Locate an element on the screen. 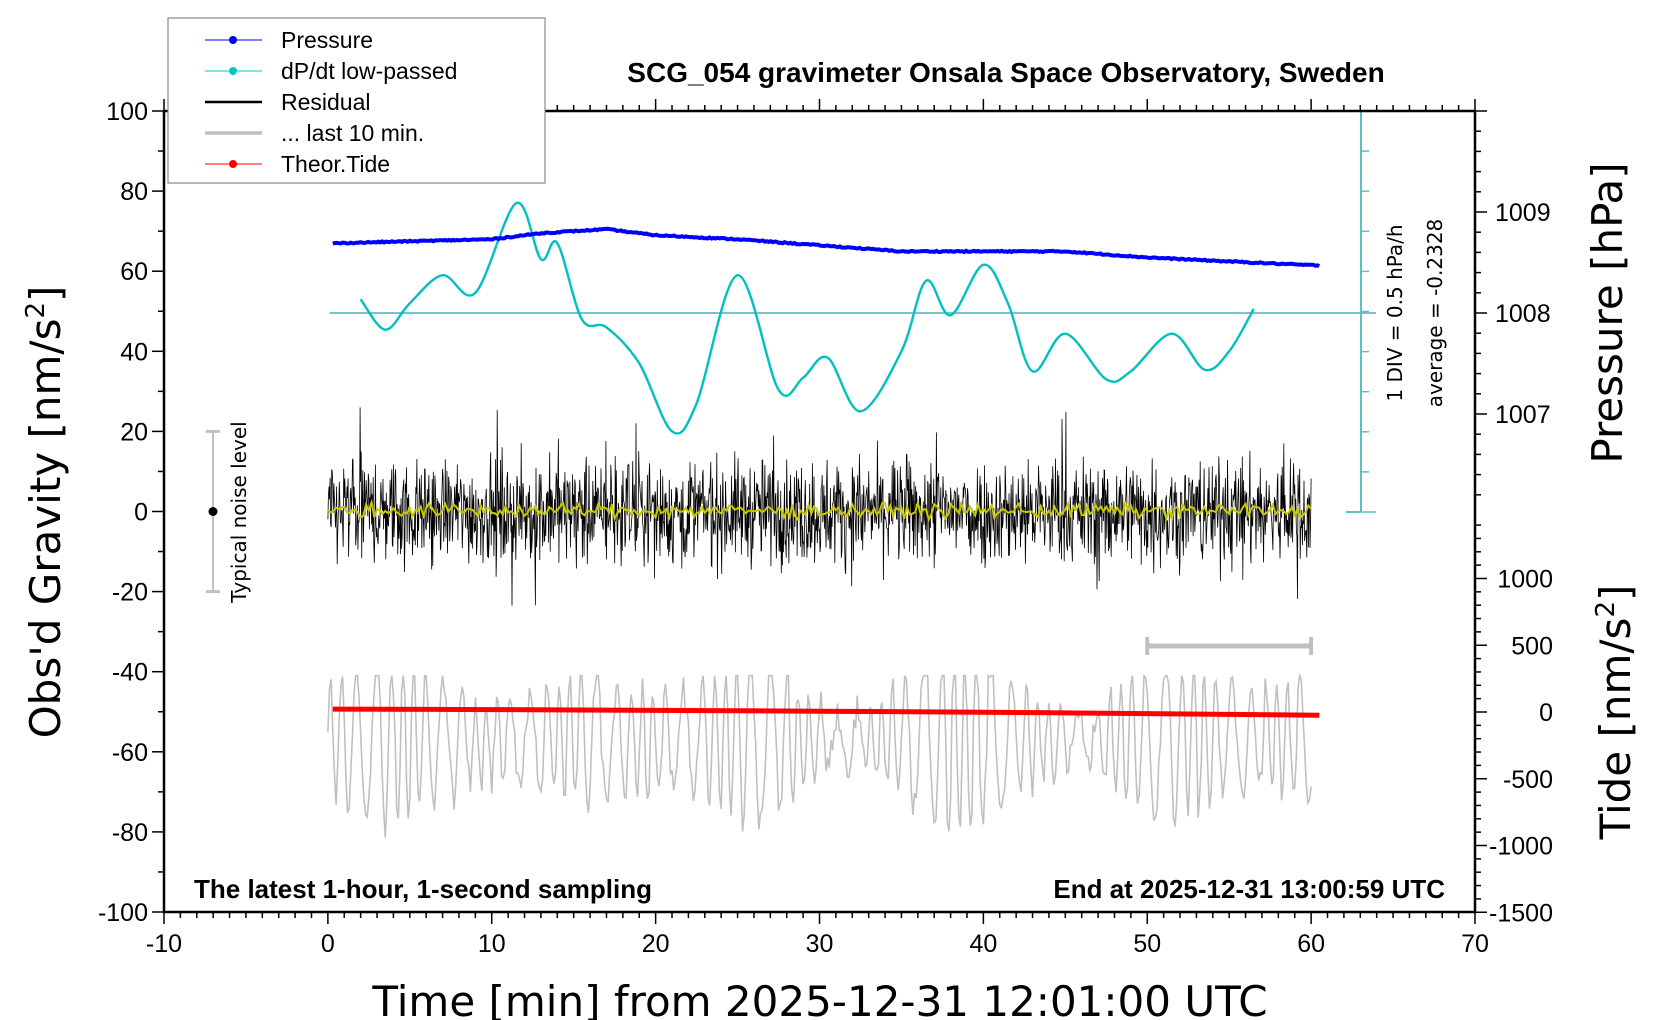 This screenshot has width=1660, height=1020. y-left-tick-label: 100 is located at coordinates (127, 112).